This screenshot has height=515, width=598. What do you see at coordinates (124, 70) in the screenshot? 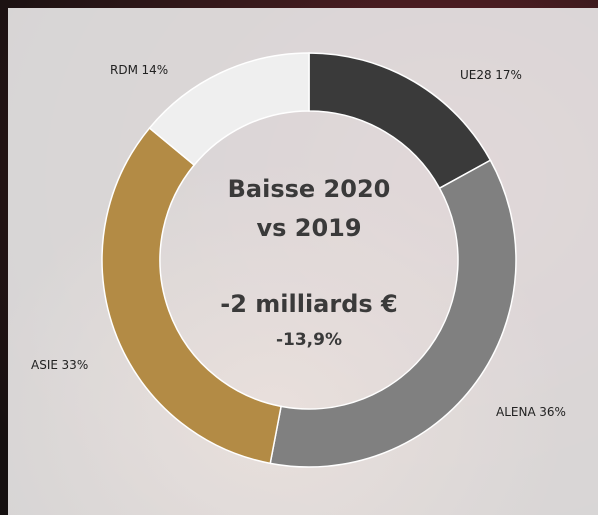
I see `category-label: RDM` at bounding box center [124, 70].